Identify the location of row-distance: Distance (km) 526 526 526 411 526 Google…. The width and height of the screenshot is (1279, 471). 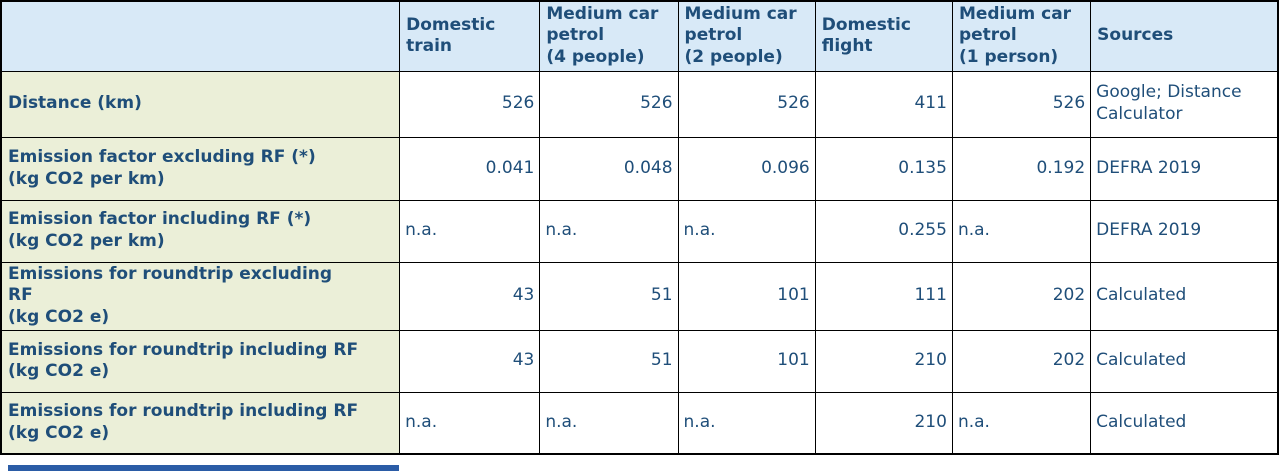
(639, 104).